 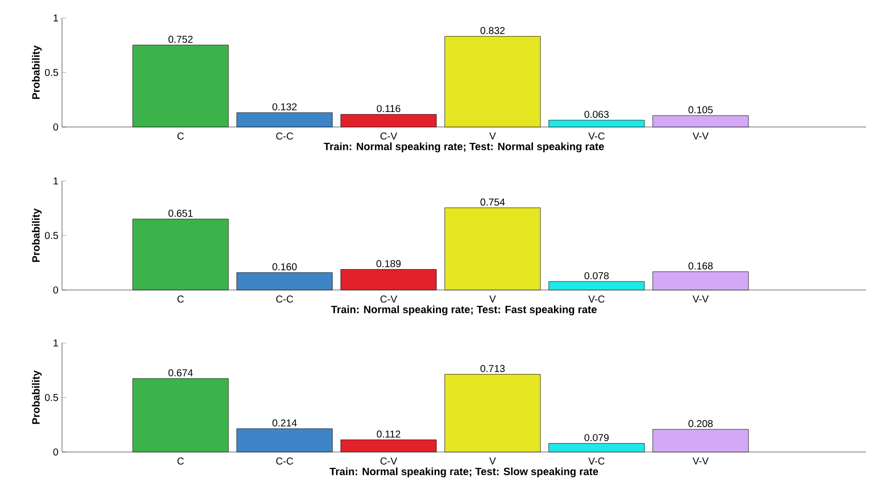 What do you see at coordinates (700, 424) in the screenshot?
I see `data-label: 0.208` at bounding box center [700, 424].